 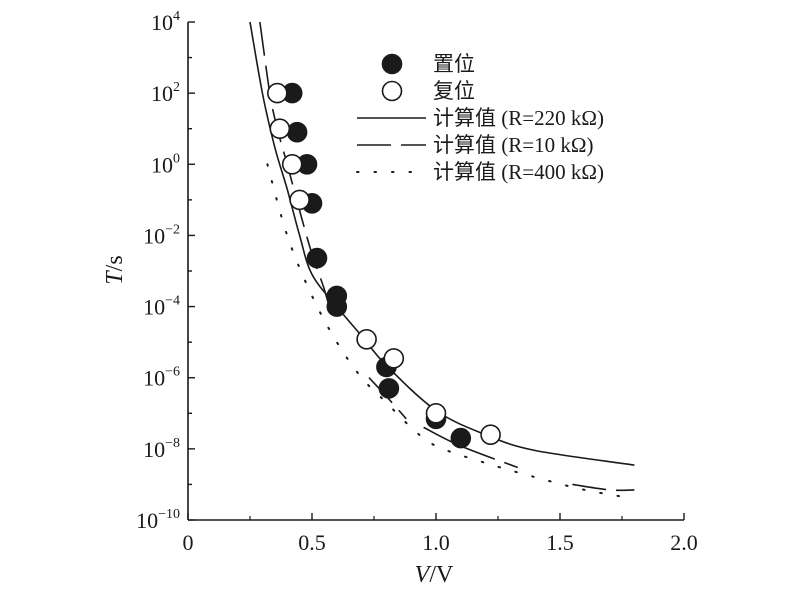 I want to click on legend-item-3: 计算值 (R=10 kΩ), so click(x=475, y=145).